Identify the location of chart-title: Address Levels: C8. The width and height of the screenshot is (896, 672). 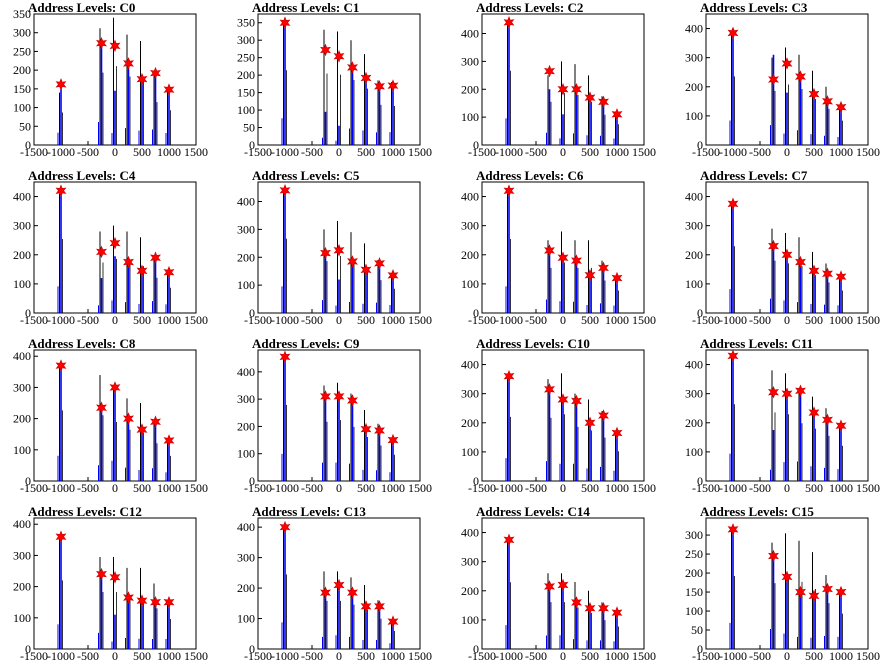
(82, 343).